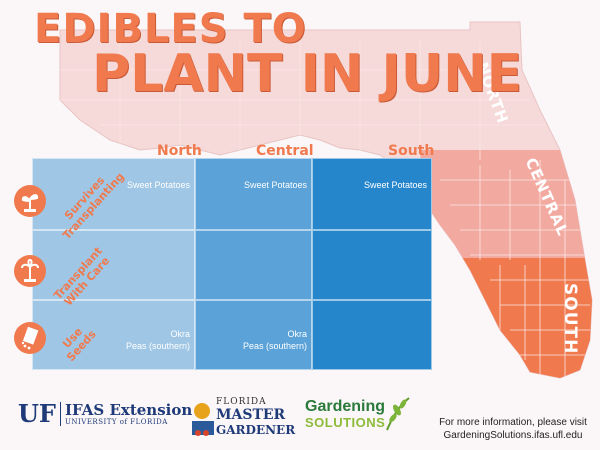  Describe the element at coordinates (307, 74) in the screenshot. I see `title-line-2: PLANT IN JUNE` at that location.